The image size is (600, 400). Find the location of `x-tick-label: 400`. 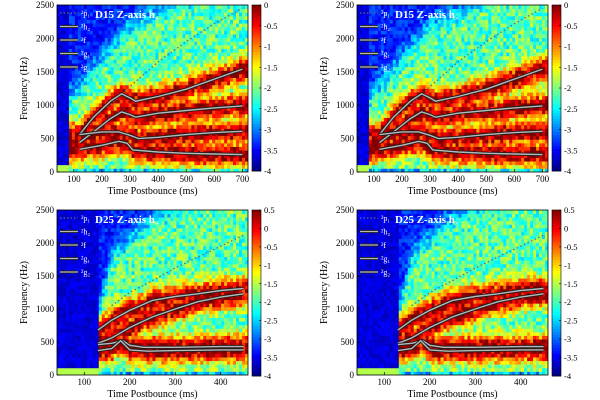

x-tick-label: 400 is located at coordinates (521, 382).